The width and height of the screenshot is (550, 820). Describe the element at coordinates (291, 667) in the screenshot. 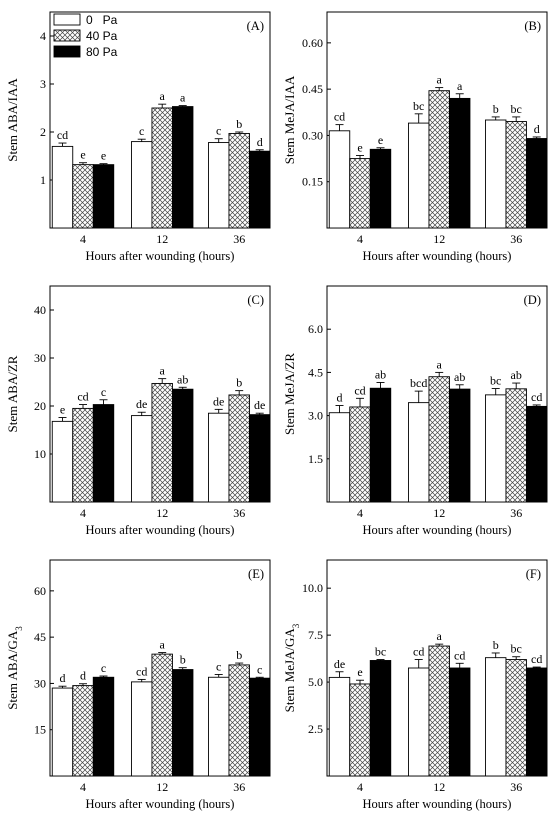

I see `y-axis-label: Stem MeJA/GA3` at that location.